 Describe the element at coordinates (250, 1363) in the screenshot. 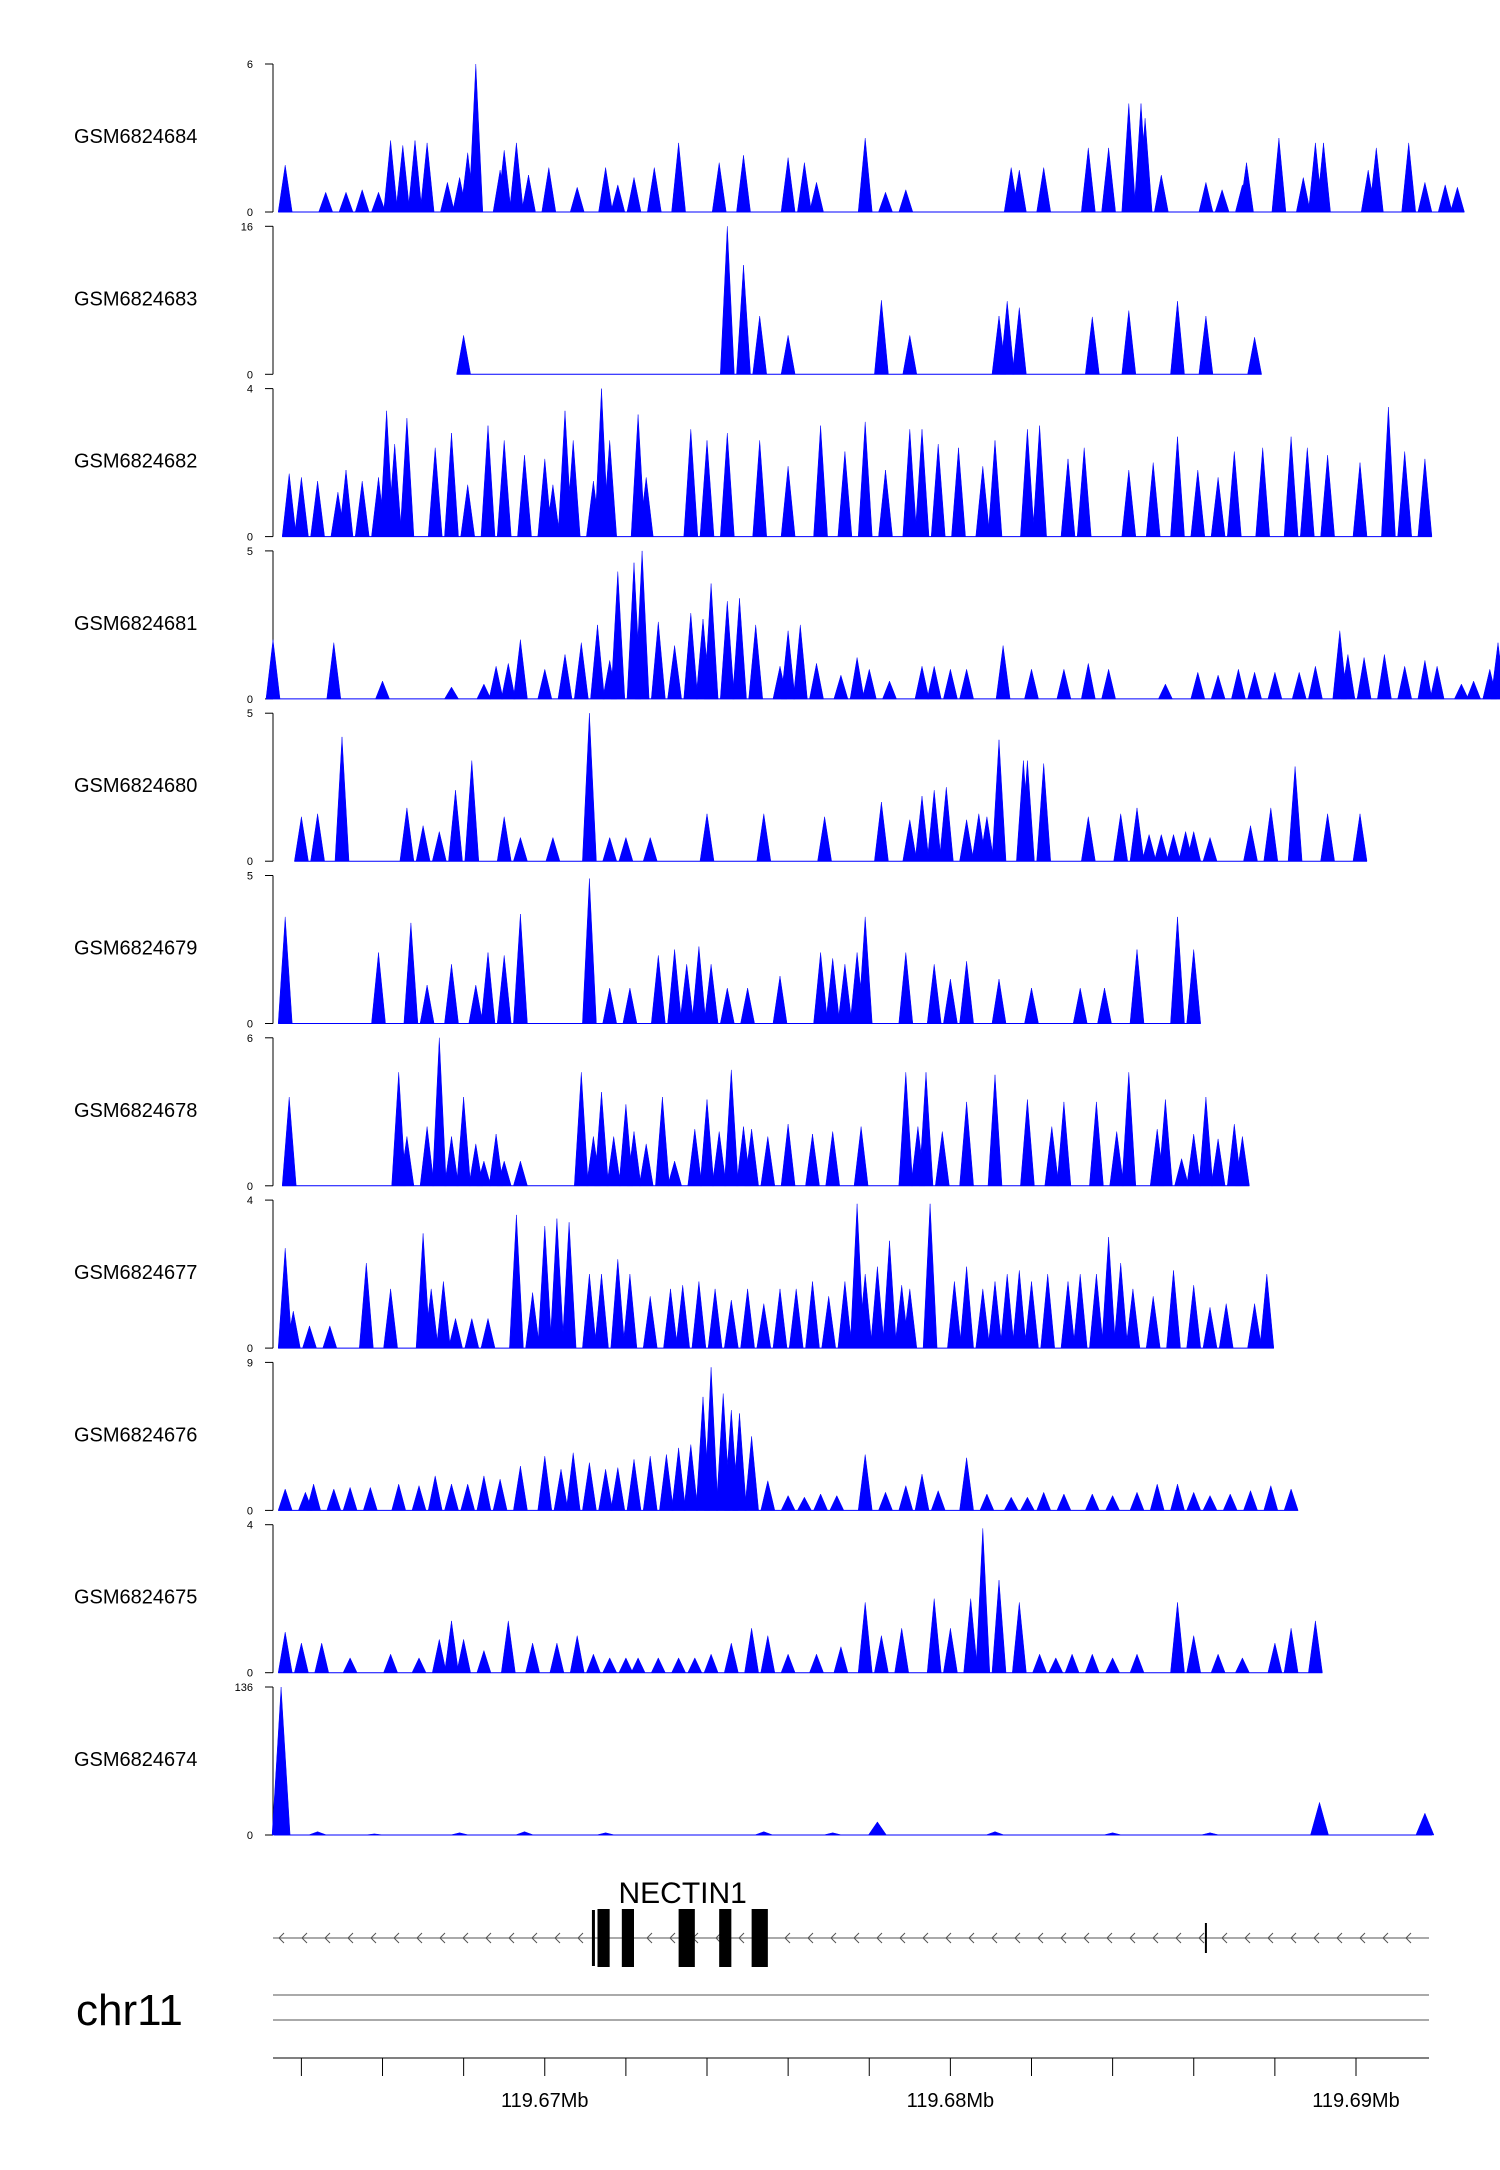

I see `y-max-label: 9` at that location.